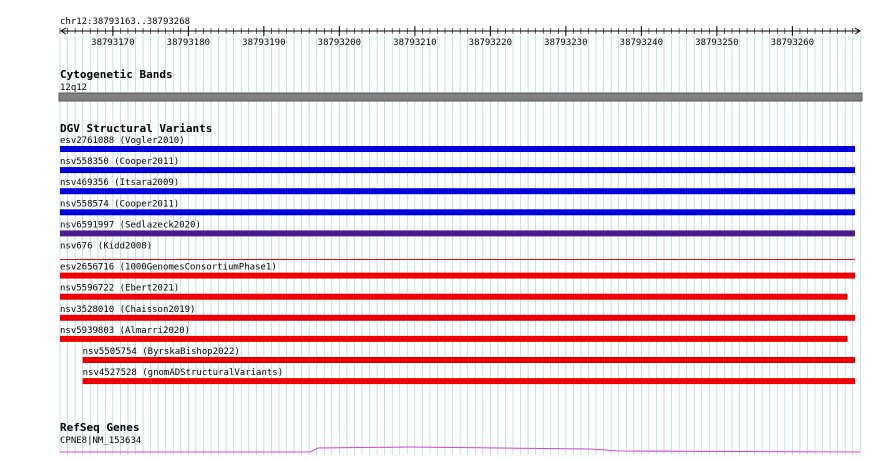 The height and width of the screenshot is (461, 890). Describe the element at coordinates (168, 268) in the screenshot. I see `dgv-feature-label: esv2656716 (1000GenomesConsortiumPhase1)` at that location.